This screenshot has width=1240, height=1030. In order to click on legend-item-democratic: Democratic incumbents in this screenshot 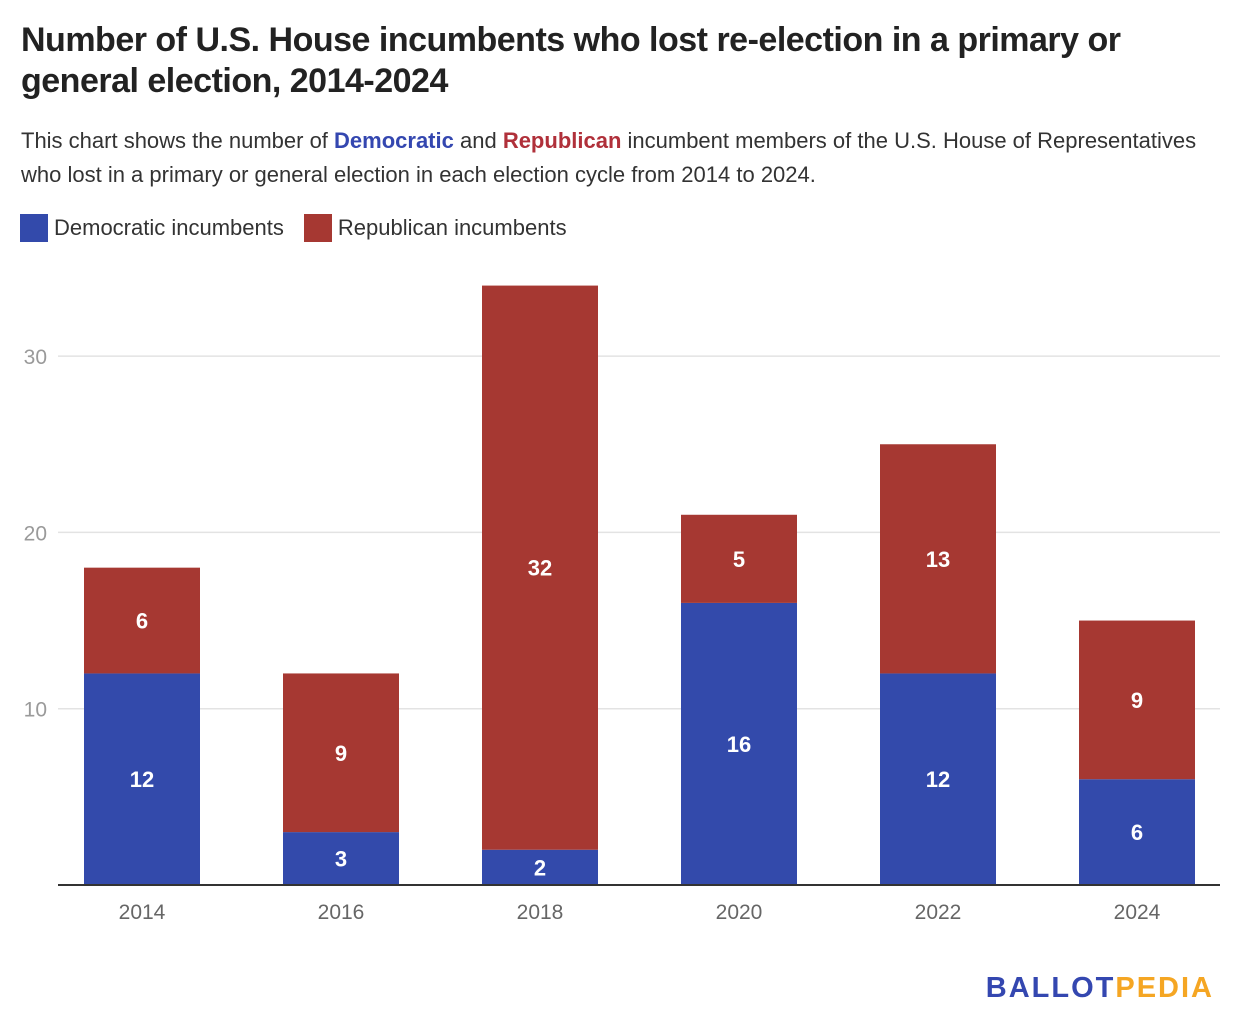, I will do `click(152, 228)`.